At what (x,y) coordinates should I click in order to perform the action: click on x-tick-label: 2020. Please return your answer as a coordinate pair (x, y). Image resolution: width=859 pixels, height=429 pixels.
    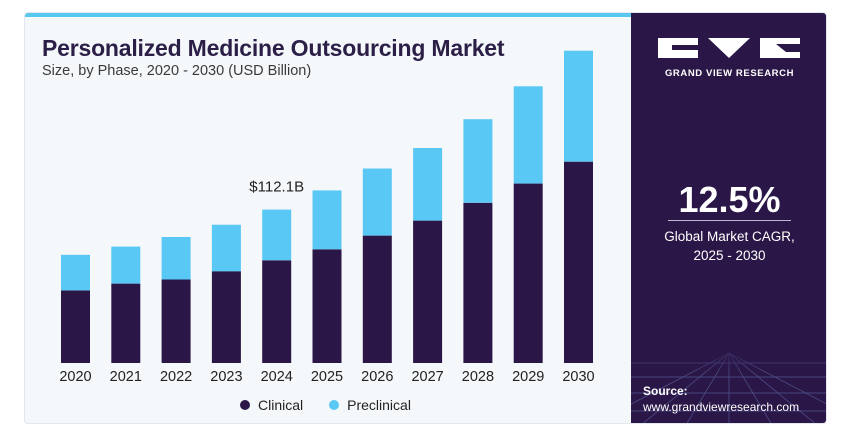
    Looking at the image, I should click on (75, 377).